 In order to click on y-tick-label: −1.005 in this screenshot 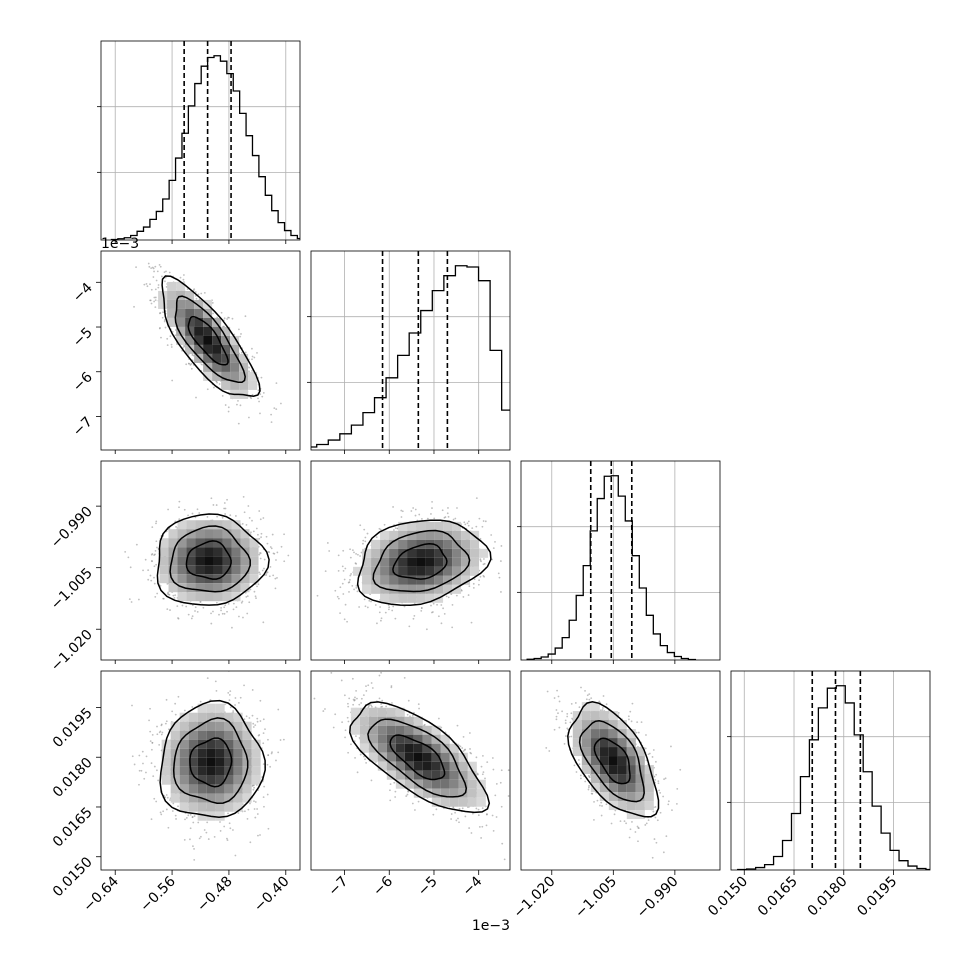, I will do `click(72, 589)`.